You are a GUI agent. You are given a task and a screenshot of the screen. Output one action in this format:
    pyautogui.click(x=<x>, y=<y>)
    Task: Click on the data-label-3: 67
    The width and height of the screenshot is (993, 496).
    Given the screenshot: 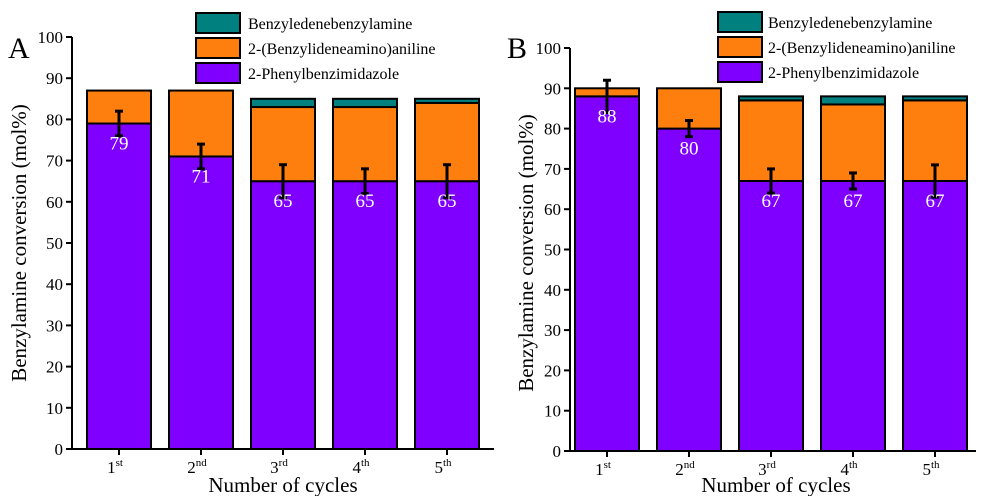 What is the action you would take?
    pyautogui.click(x=771, y=201)
    